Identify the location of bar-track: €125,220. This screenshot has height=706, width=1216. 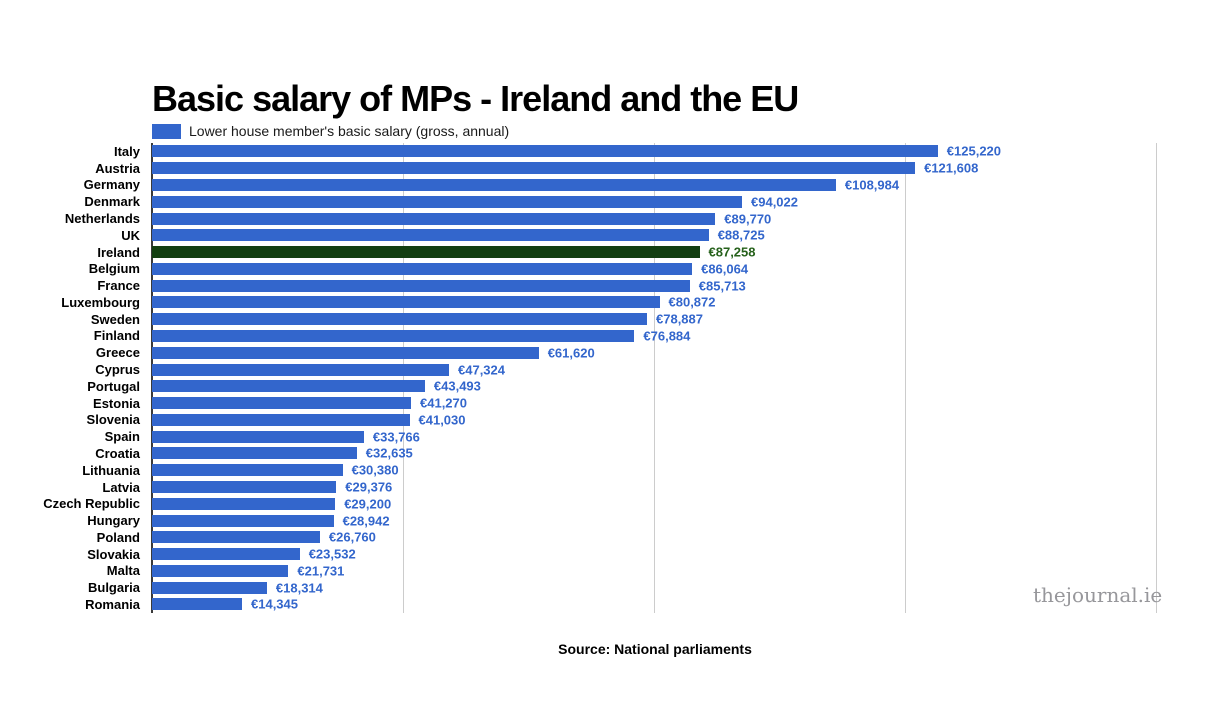
(684, 151).